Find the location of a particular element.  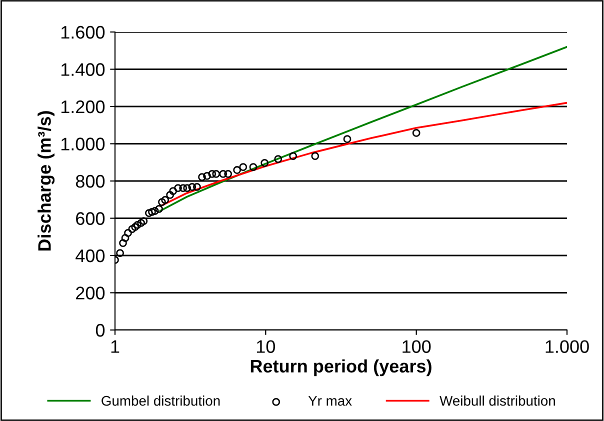

y-tick-label: 1.600 is located at coordinates (83, 32).